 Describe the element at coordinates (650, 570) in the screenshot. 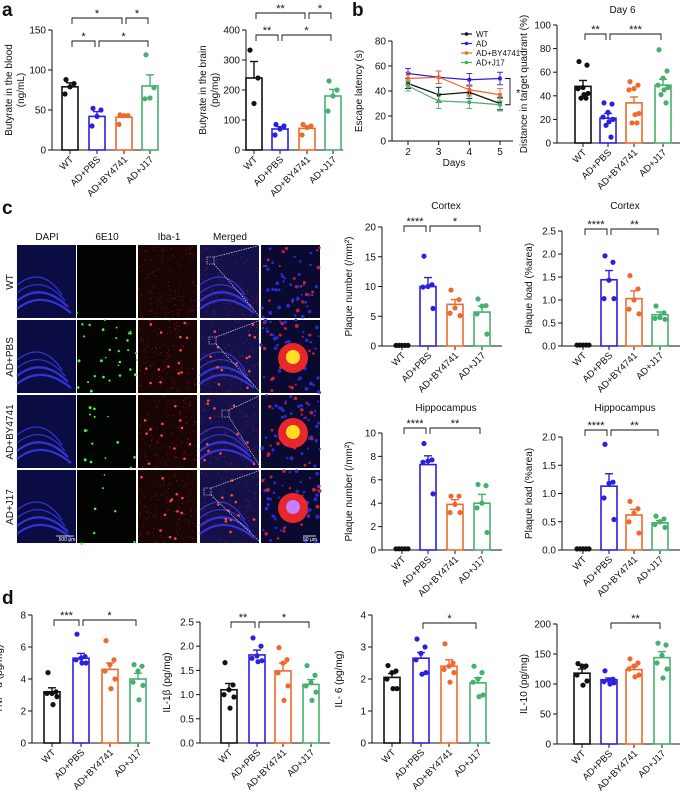

I see `x-tick-label: AD+J17` at that location.